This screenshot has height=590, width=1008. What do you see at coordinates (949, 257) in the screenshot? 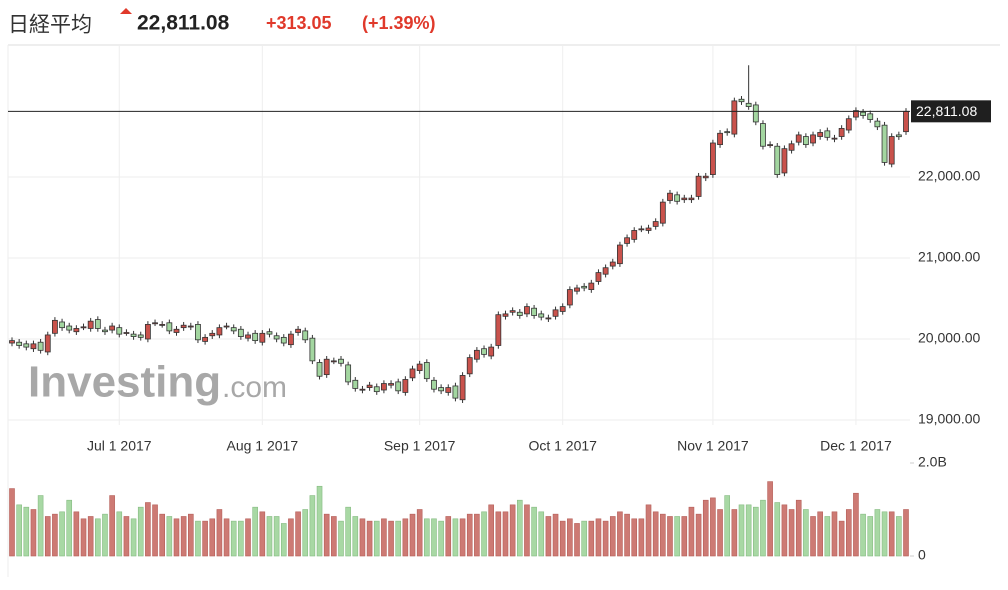
I see `y-tick-label: 21,000.00` at bounding box center [949, 257].